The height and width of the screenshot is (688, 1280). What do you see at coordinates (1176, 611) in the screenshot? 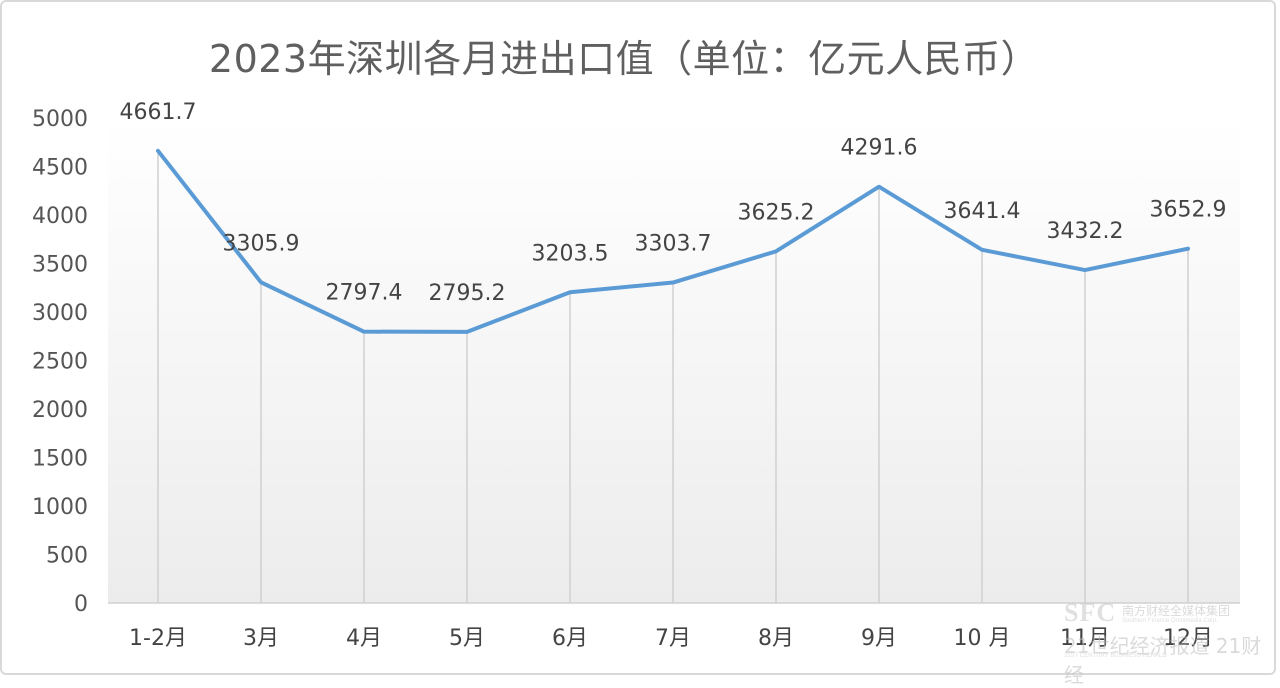
I see `watermark-org-cn: 南方财经全媒体集团` at bounding box center [1176, 611].